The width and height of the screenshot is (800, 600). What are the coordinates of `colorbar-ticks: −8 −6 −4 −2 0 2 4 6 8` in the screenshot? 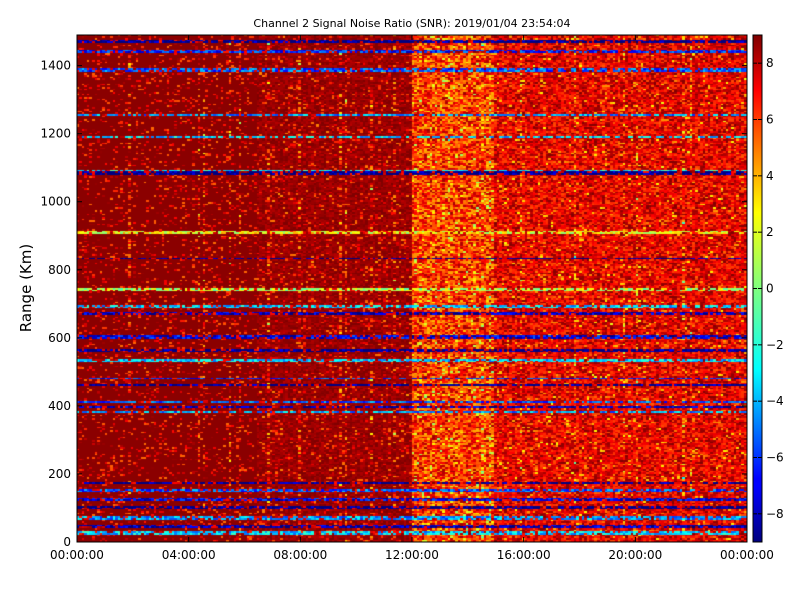 It's located at (768, 288).